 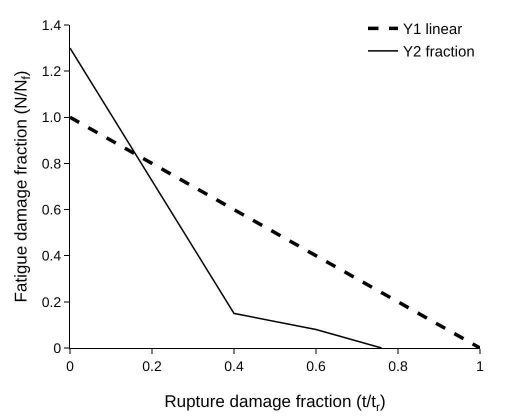 I want to click on x-tick-label: 0.8, so click(x=398, y=366).